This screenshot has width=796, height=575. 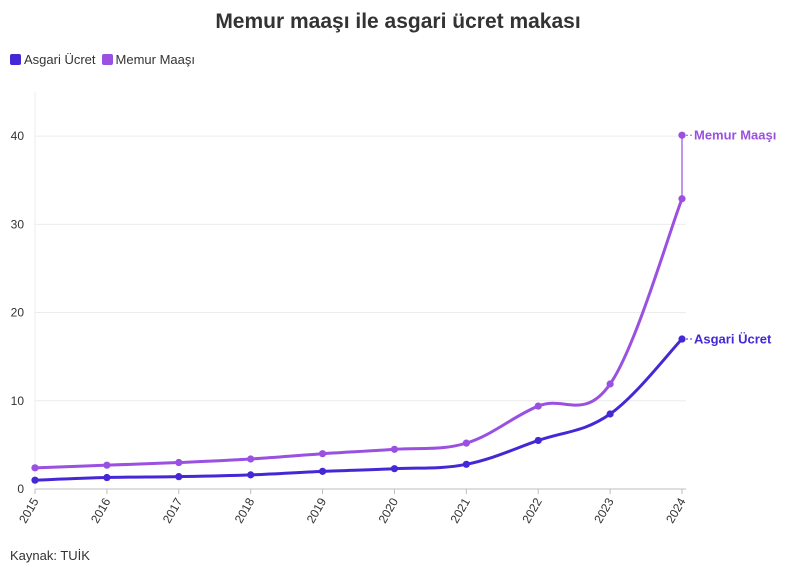 What do you see at coordinates (245, 510) in the screenshot?
I see `x-tick-label-2018: 2018` at bounding box center [245, 510].